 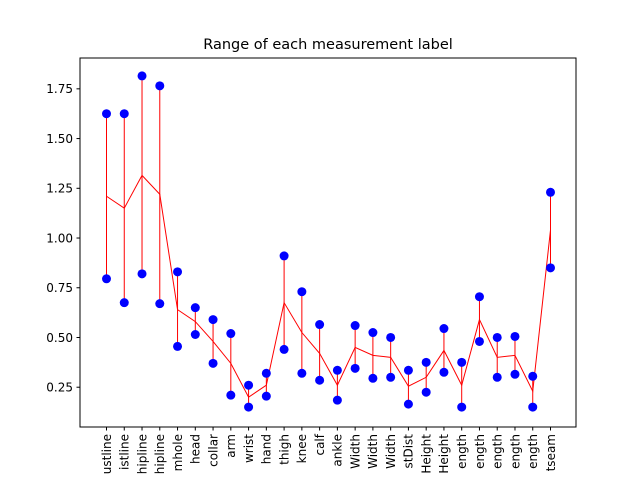 What do you see at coordinates (59, 288) in the screenshot?
I see `y-tick-label: 0.75` at bounding box center [59, 288].